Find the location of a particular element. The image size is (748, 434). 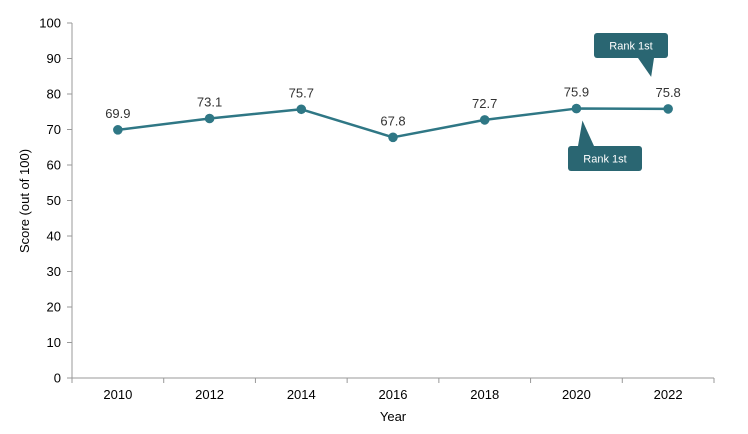

x-axis: 2010 2012 2014 2016 2018 2020 2022 is located at coordinates (393, 389).